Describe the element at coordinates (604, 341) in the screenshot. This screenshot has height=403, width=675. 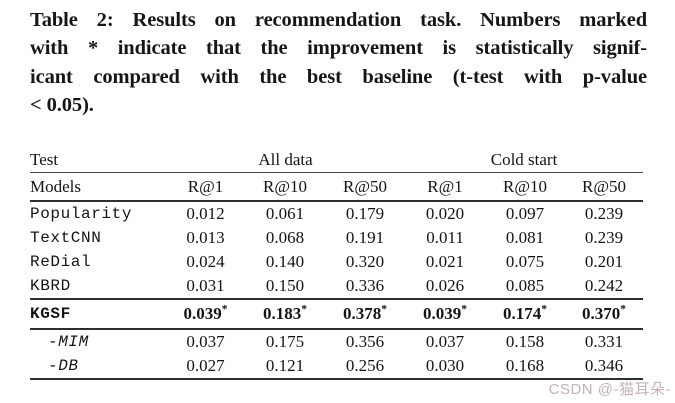
I see `value-cell: 0.331` at that location.